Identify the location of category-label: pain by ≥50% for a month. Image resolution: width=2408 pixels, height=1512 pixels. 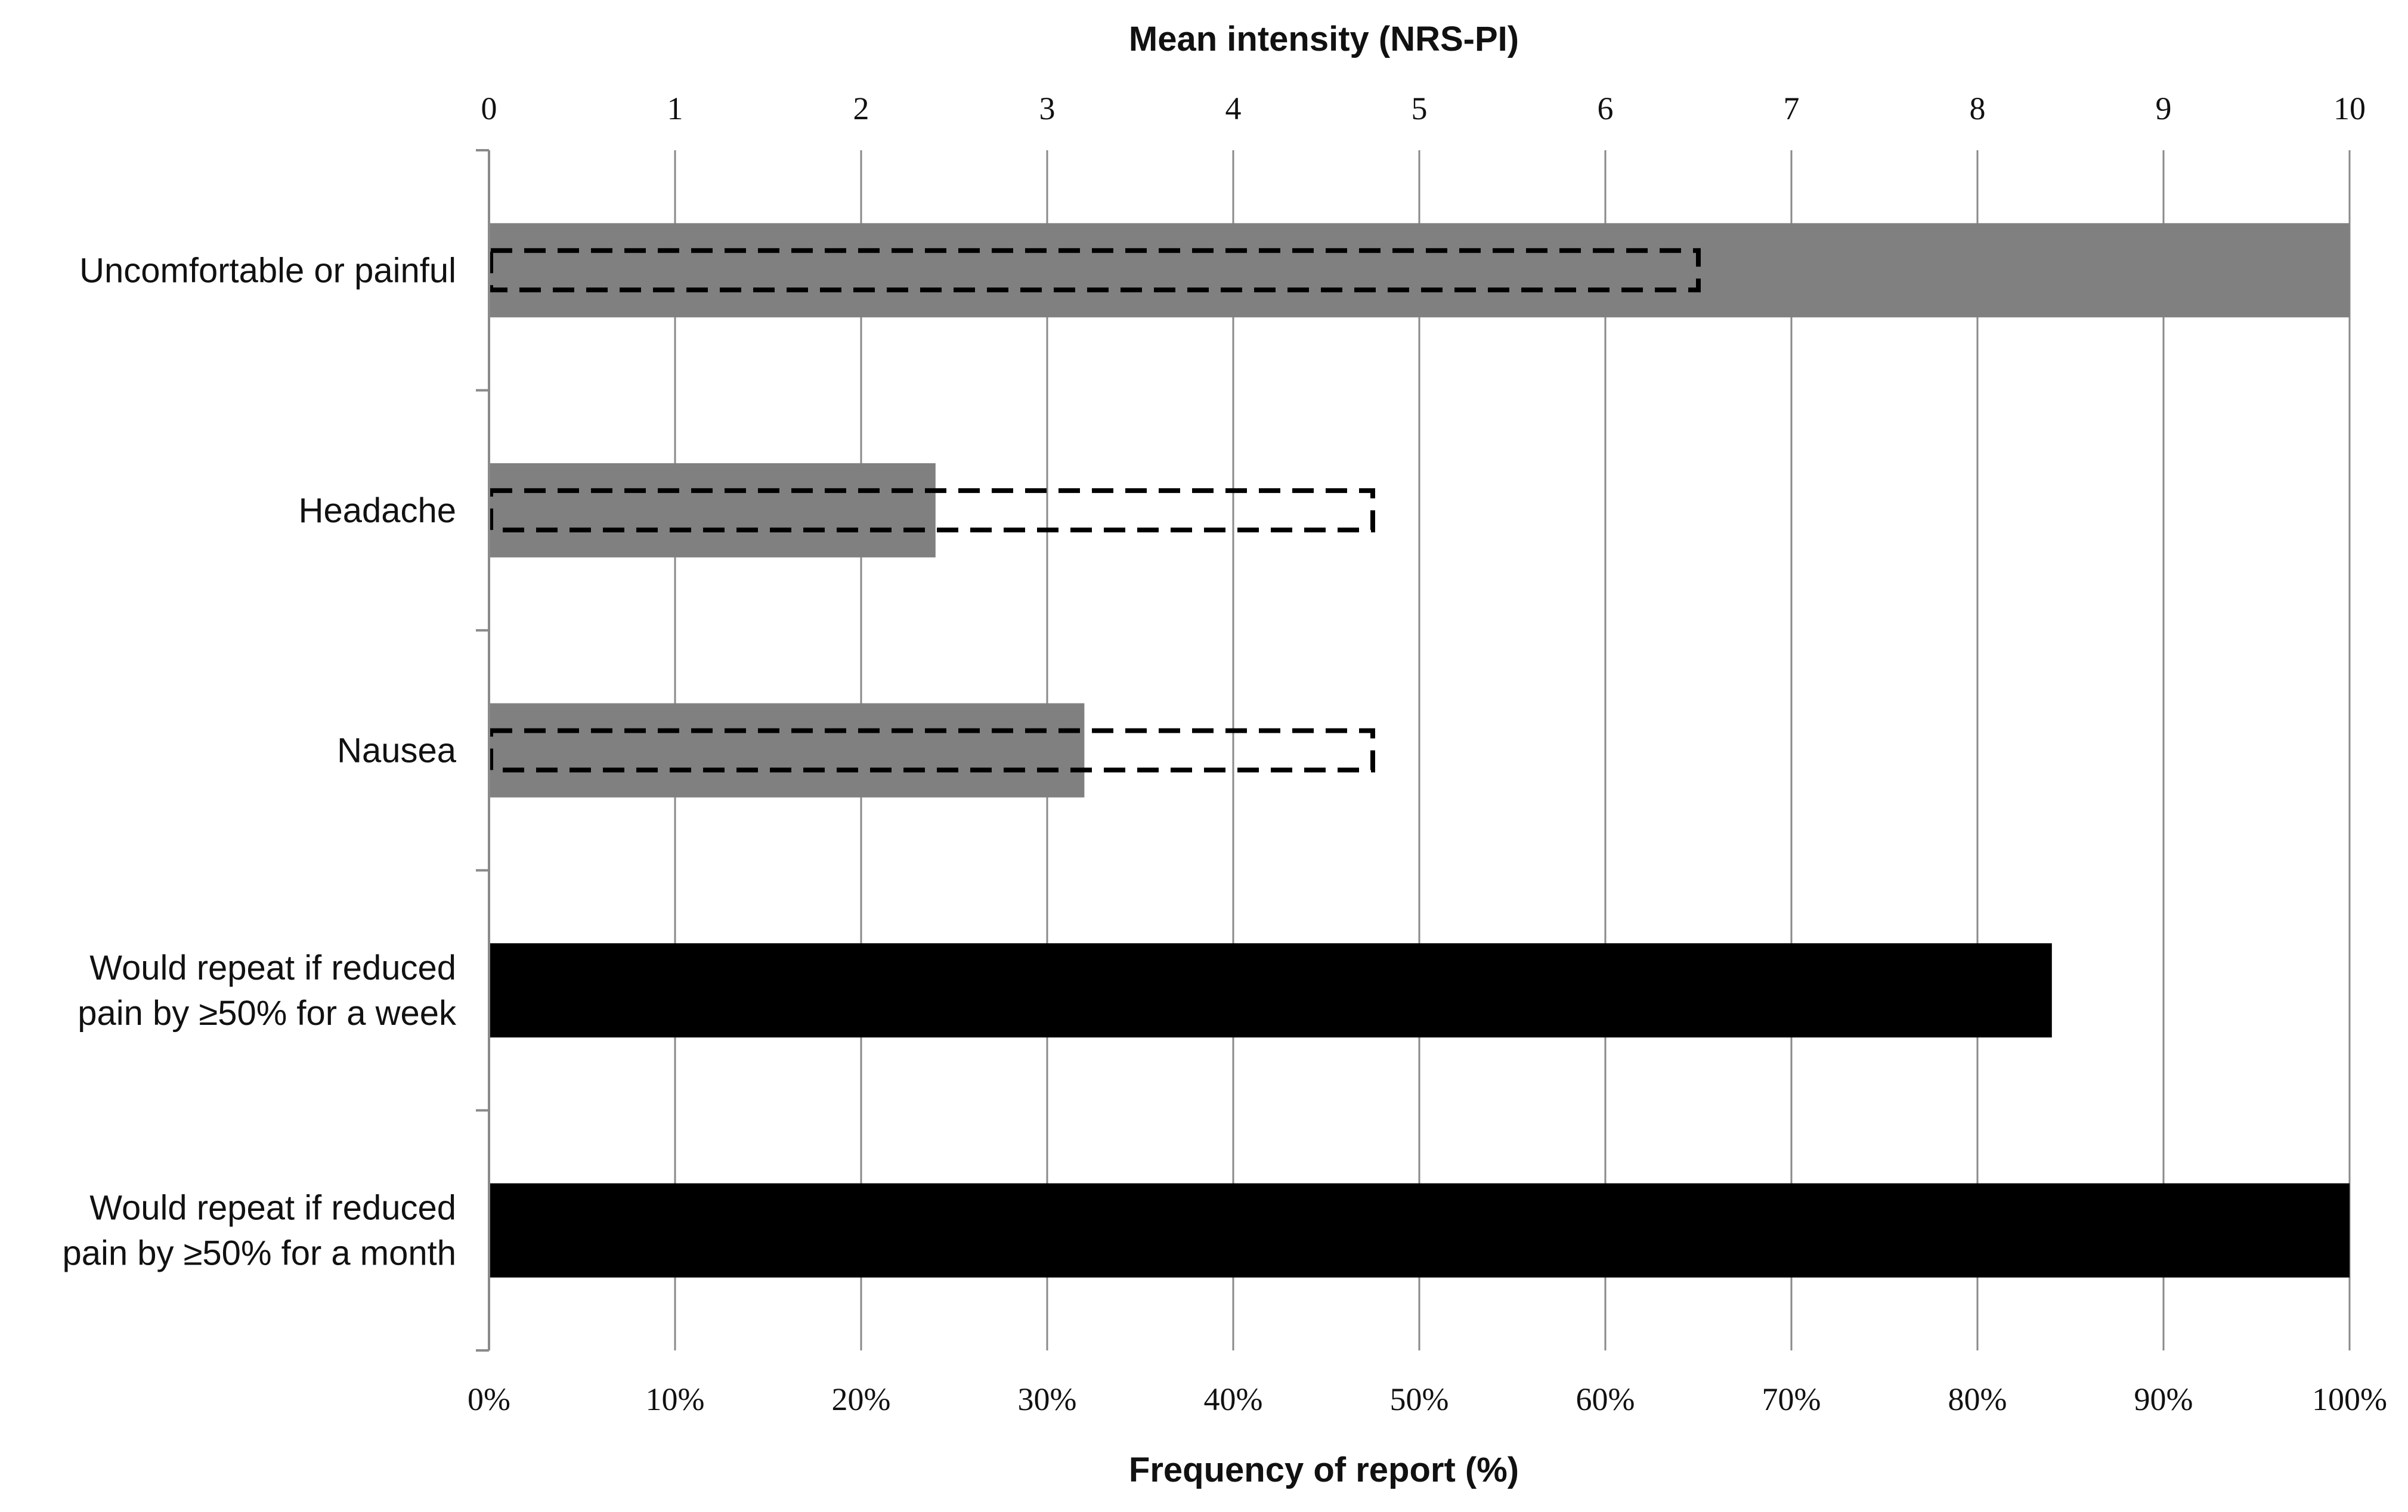
(259, 1253).